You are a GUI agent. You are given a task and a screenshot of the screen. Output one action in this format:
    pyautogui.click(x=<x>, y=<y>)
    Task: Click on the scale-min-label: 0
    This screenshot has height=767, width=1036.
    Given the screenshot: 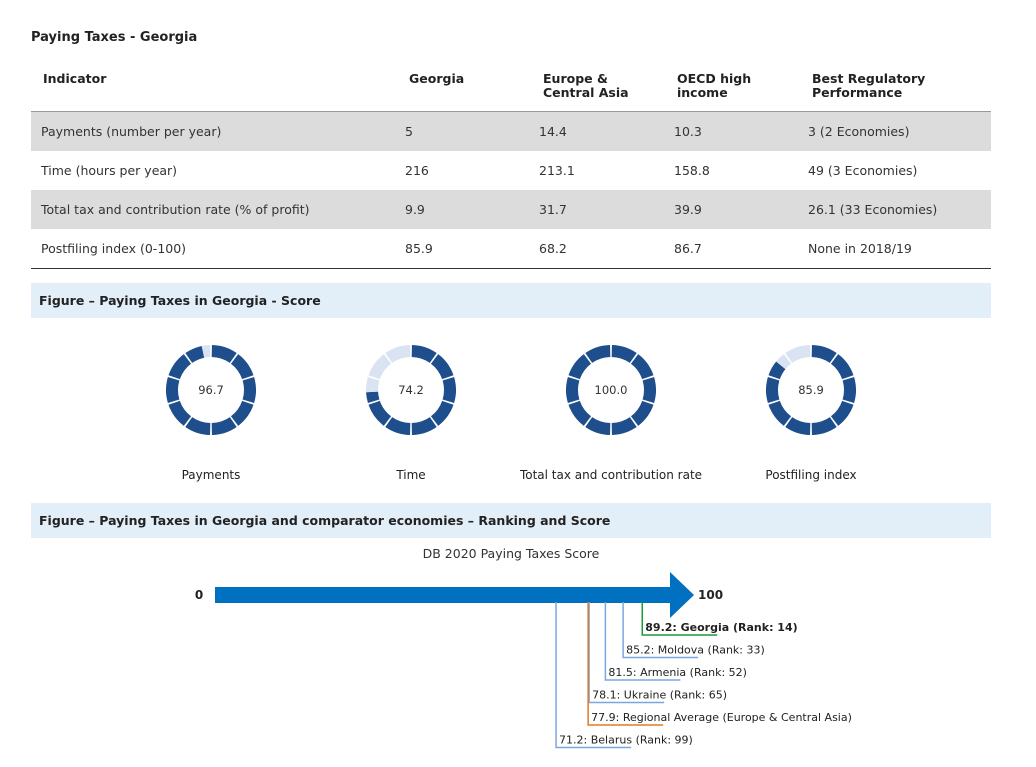 What is the action you would take?
    pyautogui.click(x=199, y=595)
    